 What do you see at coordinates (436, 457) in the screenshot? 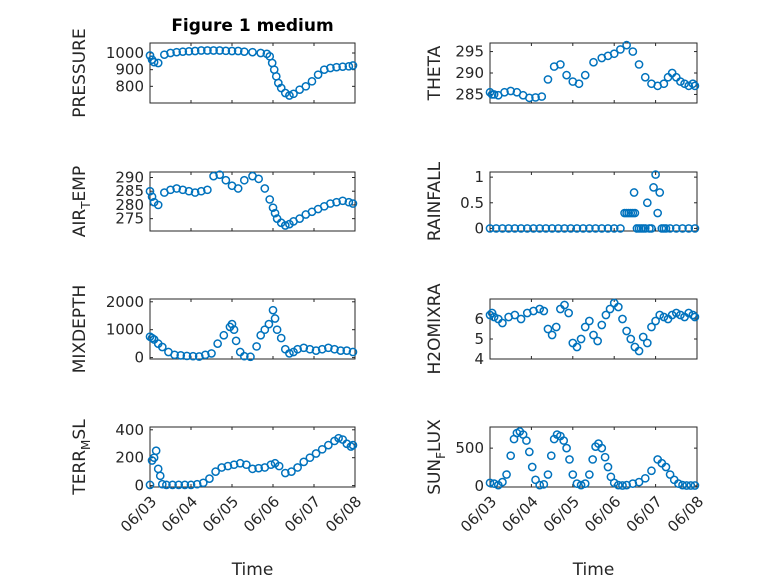
I see `y-axis-label: SUNFLUX` at bounding box center [436, 457].